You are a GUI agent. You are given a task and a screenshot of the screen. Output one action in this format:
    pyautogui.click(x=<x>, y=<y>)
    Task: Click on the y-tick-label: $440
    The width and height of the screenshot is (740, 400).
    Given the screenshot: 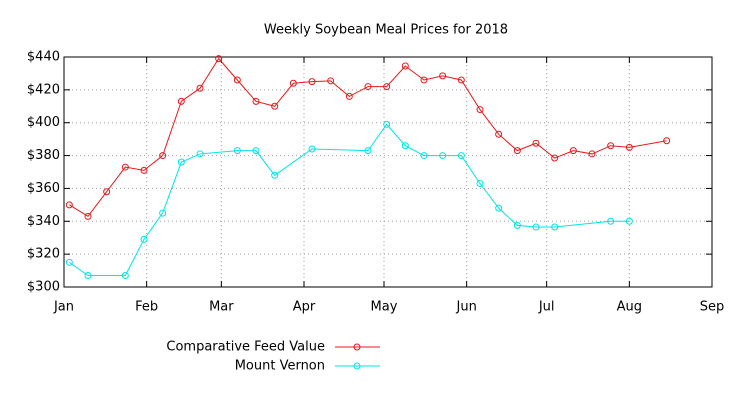 What is the action you would take?
    pyautogui.click(x=43, y=57)
    